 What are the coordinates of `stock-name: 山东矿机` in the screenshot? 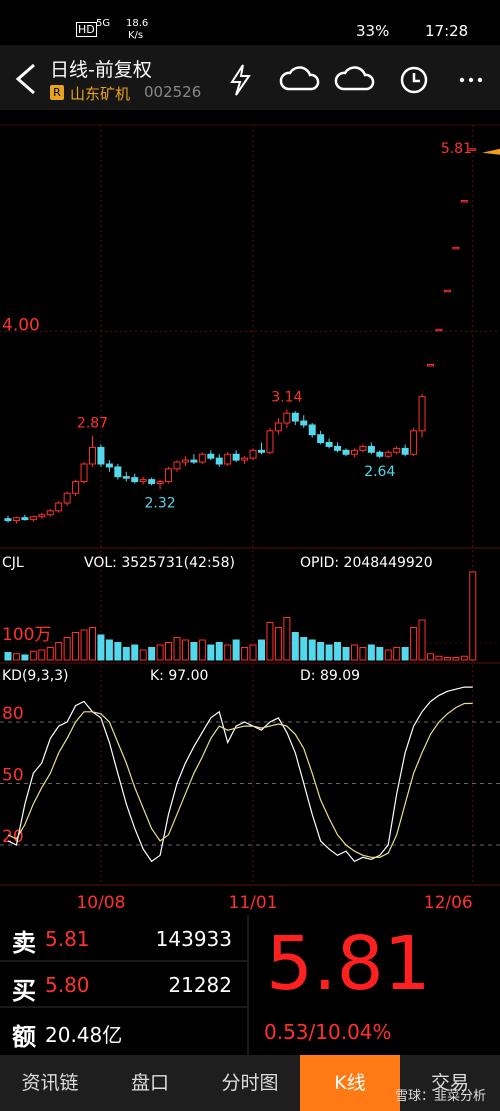 It's located at (100, 94).